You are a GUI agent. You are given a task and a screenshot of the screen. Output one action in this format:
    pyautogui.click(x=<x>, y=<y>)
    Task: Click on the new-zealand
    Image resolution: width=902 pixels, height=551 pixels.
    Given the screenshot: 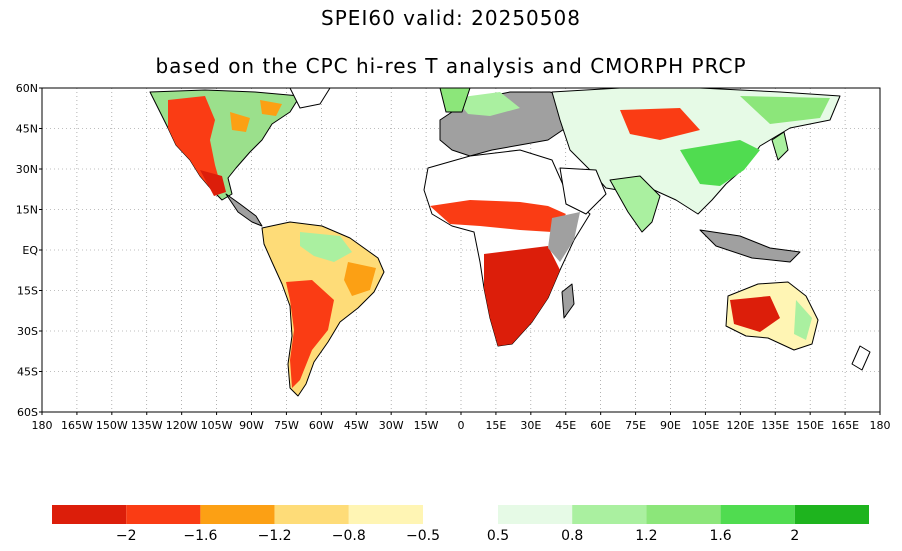 What is the action you would take?
    pyautogui.click(x=861, y=358)
    